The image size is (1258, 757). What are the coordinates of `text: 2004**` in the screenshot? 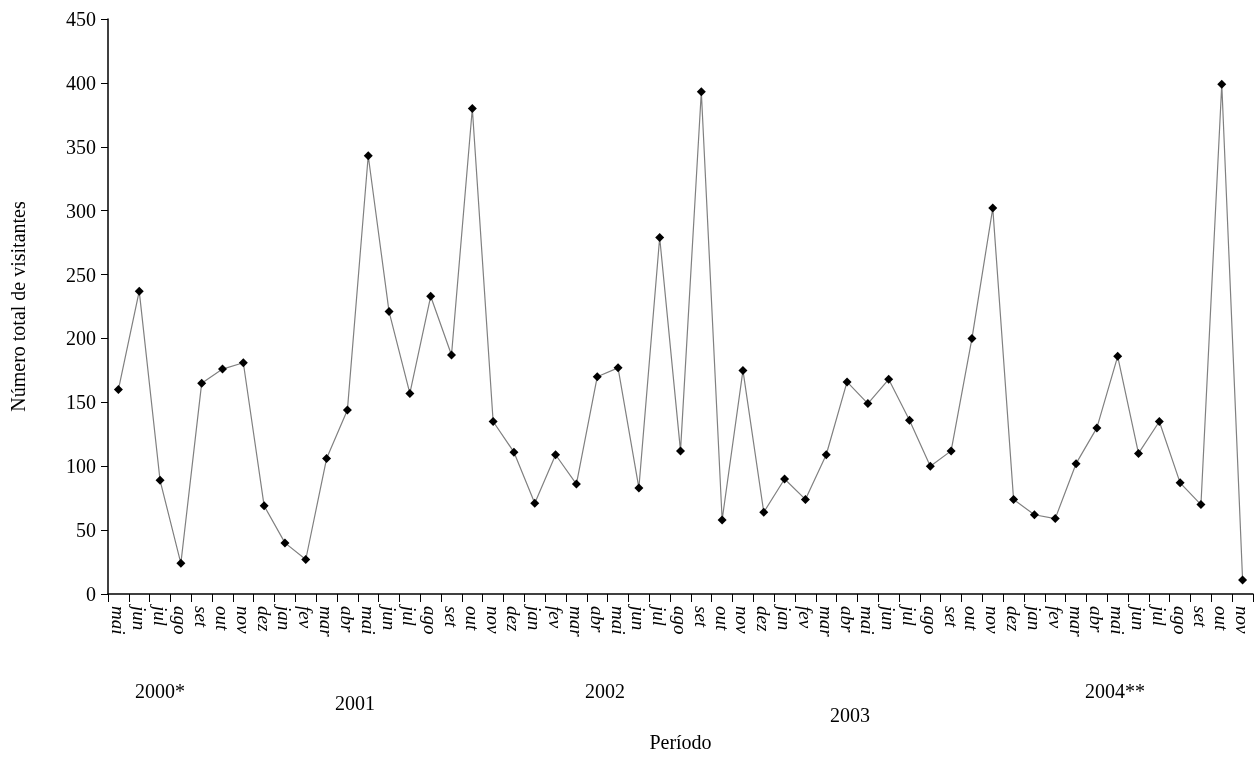 It's located at (1115, 691).